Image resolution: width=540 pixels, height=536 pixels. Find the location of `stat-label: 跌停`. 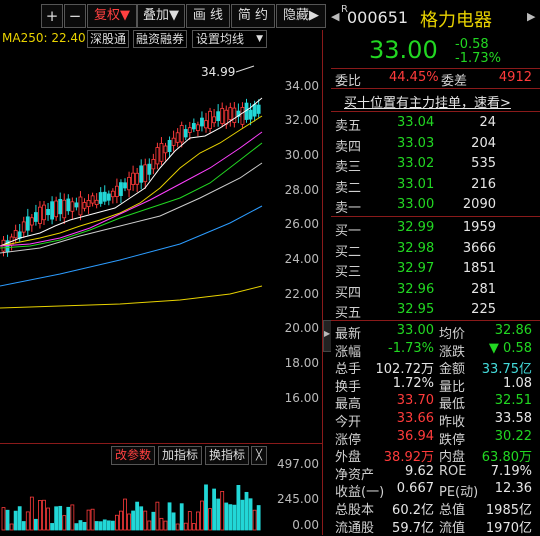

stat-label: 跌停 is located at coordinates (452, 440).